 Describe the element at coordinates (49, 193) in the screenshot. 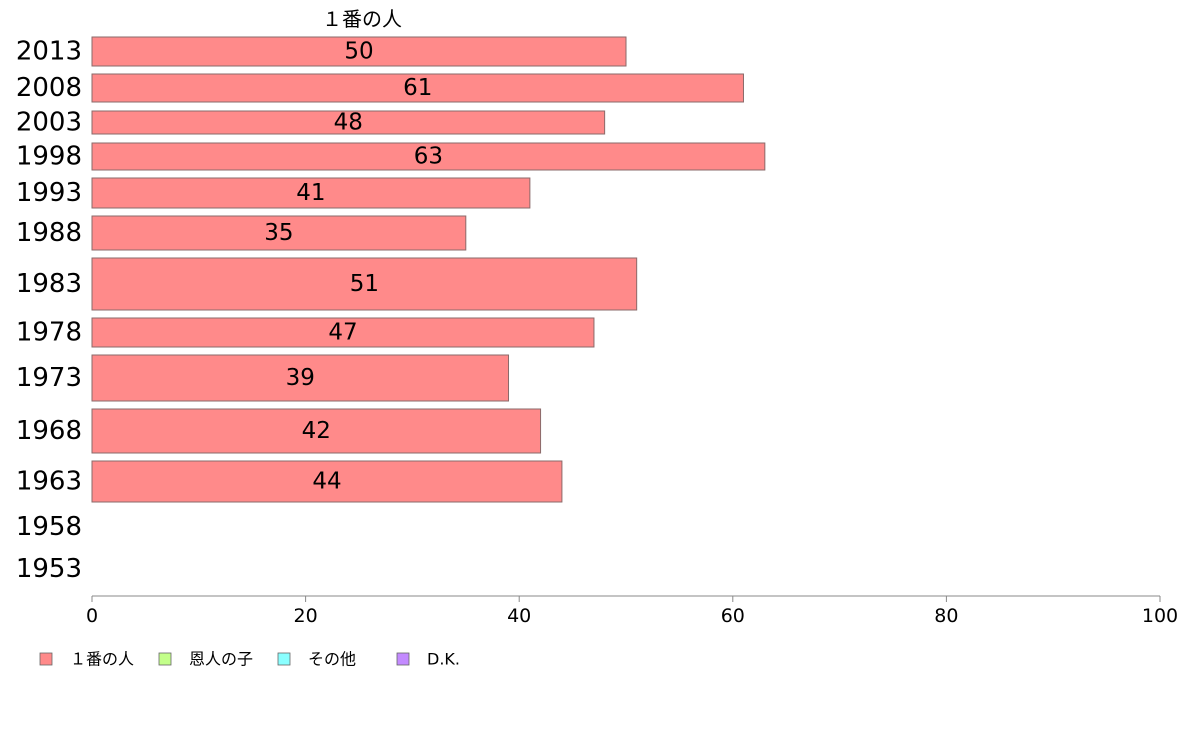

I see `year-label: 1993` at that location.